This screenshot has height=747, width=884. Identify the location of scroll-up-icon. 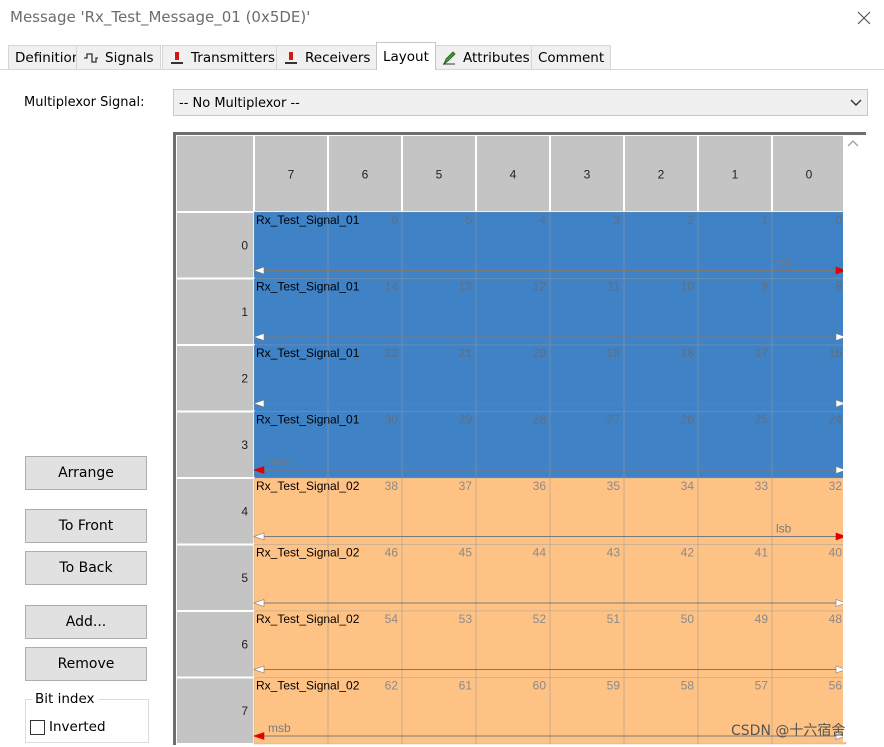
(853, 144).